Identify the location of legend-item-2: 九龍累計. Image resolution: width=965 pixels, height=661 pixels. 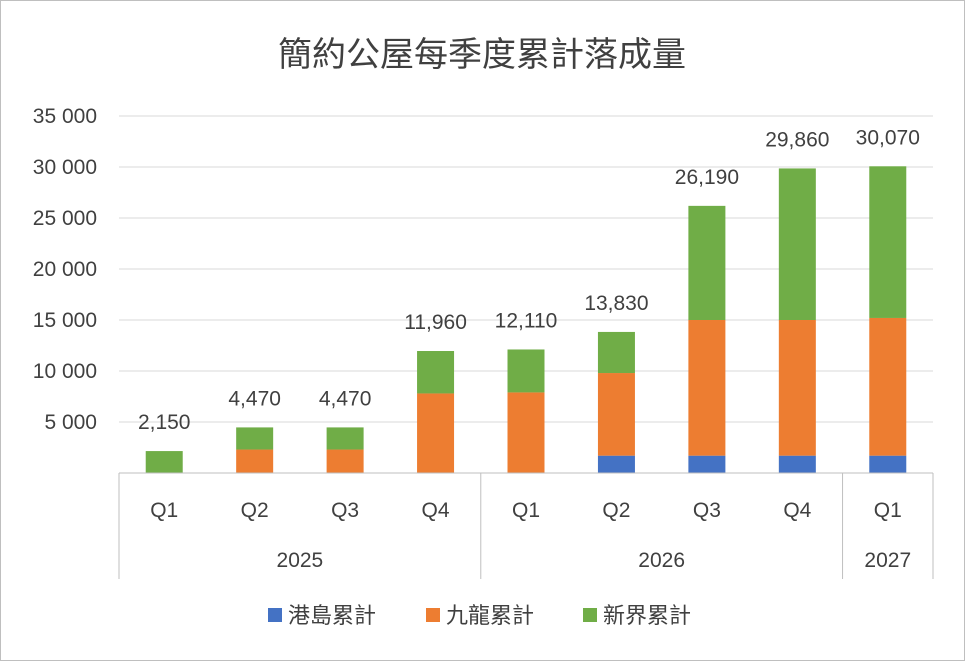
(480, 616).